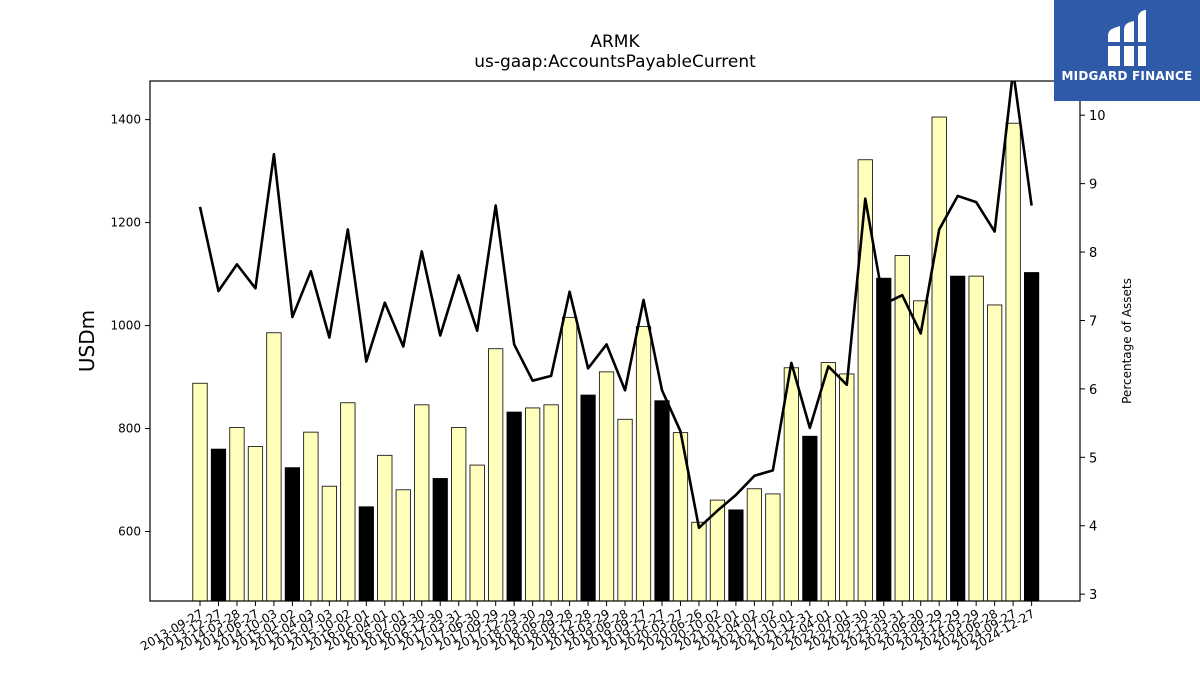  I want to click on brand-logo: MIDGARD FINANCE, so click(1127, 50).